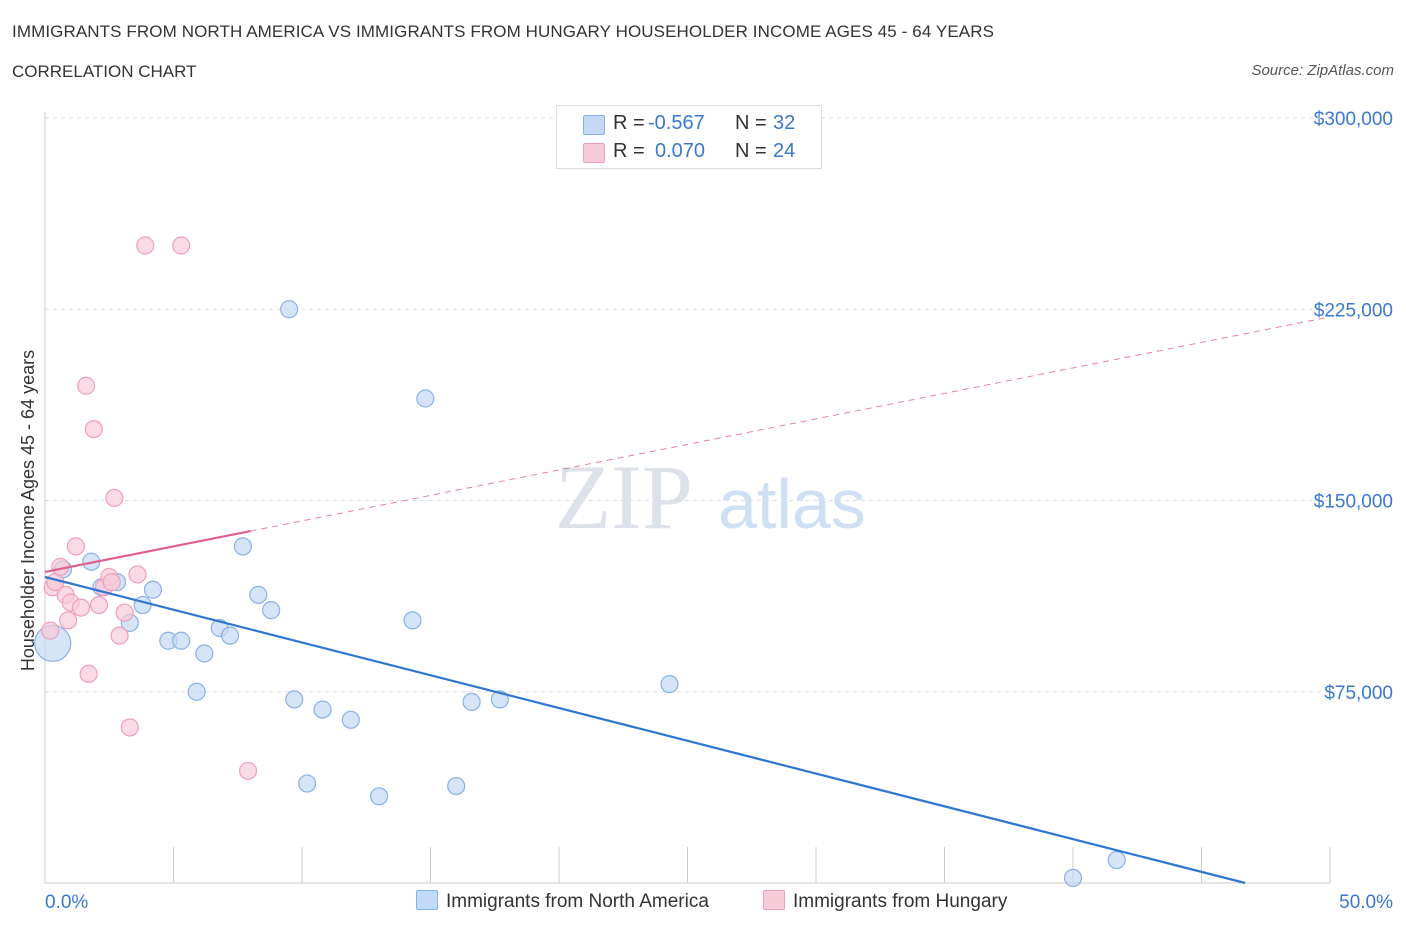  I want to click on legend-n-value: 24, so click(784, 151).